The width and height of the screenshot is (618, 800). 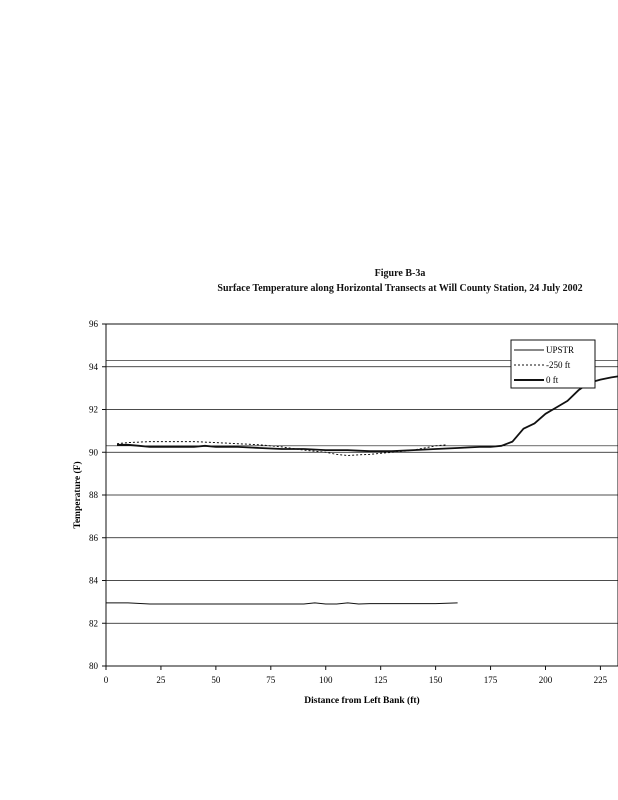 What do you see at coordinates (94, 367) in the screenshot?
I see `y-tick-label: 94` at bounding box center [94, 367].